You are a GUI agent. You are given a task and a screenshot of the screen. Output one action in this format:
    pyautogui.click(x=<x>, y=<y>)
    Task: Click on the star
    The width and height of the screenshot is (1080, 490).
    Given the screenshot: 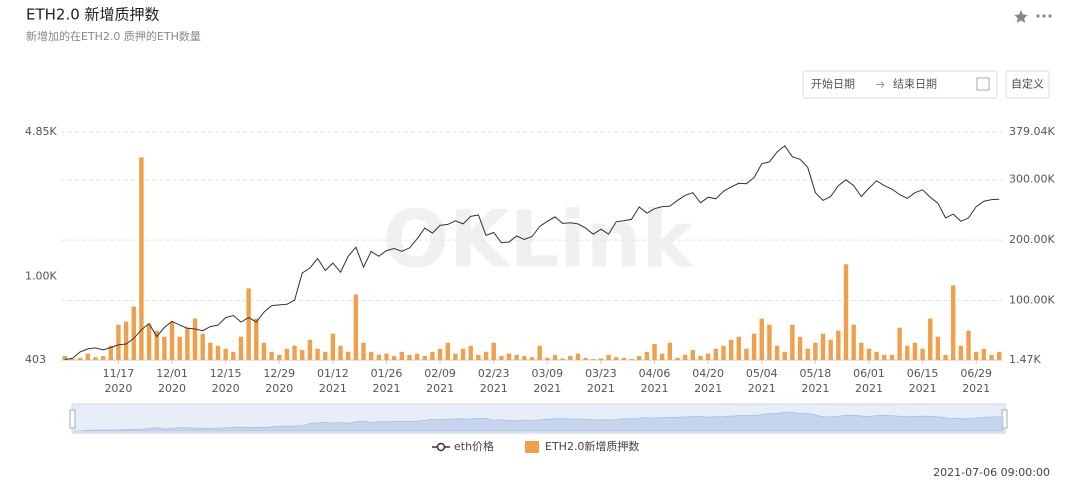 What is the action you would take?
    pyautogui.click(x=1021, y=16)
    